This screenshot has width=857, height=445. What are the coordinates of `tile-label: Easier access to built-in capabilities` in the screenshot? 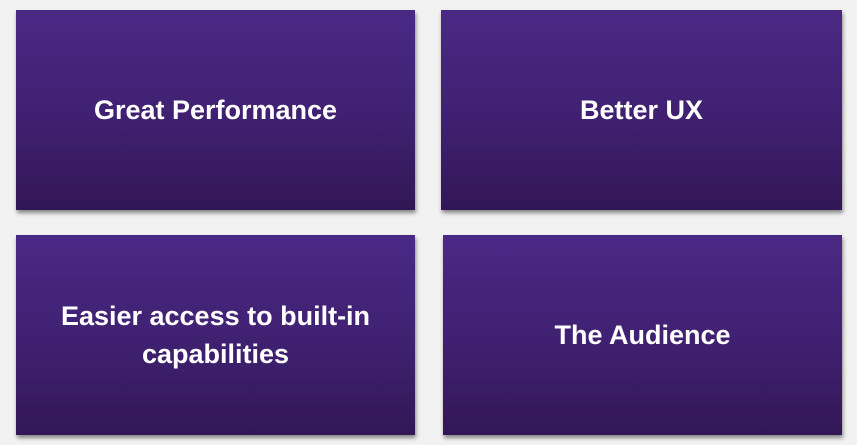 It's located at (215, 335).